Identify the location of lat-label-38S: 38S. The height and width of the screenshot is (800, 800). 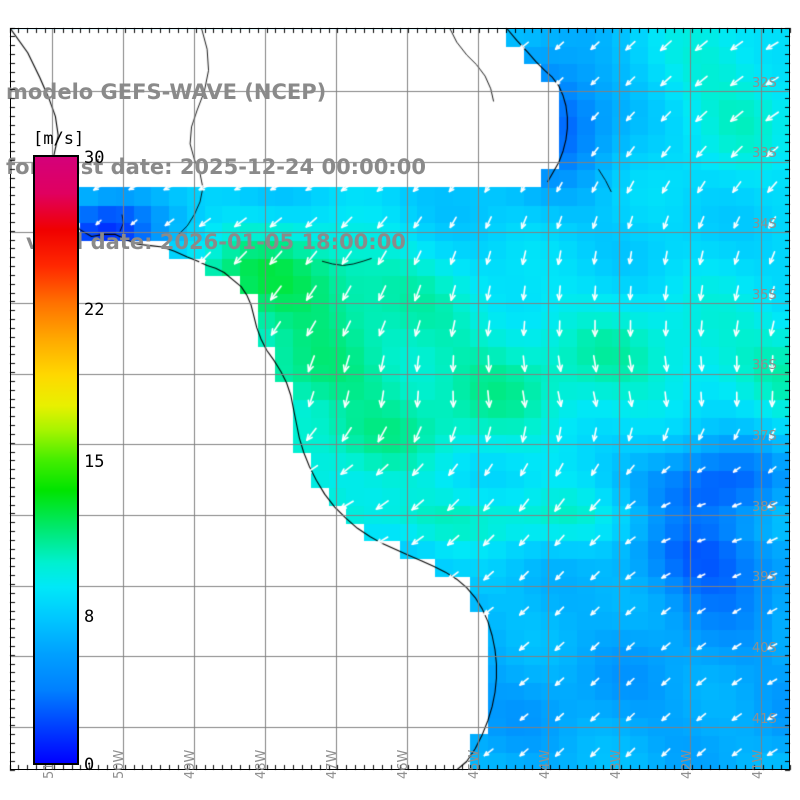
(764, 507).